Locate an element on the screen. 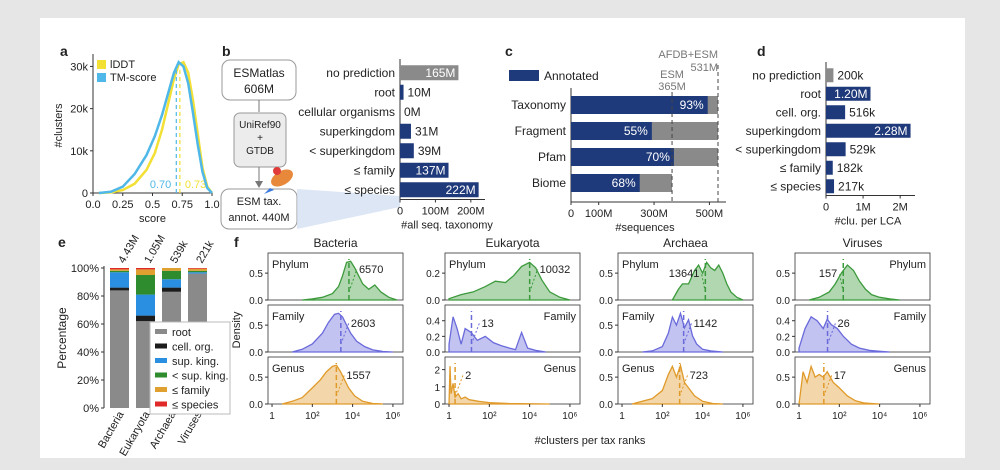  a-x-tick-label: 0.25 is located at coordinates (122, 205).